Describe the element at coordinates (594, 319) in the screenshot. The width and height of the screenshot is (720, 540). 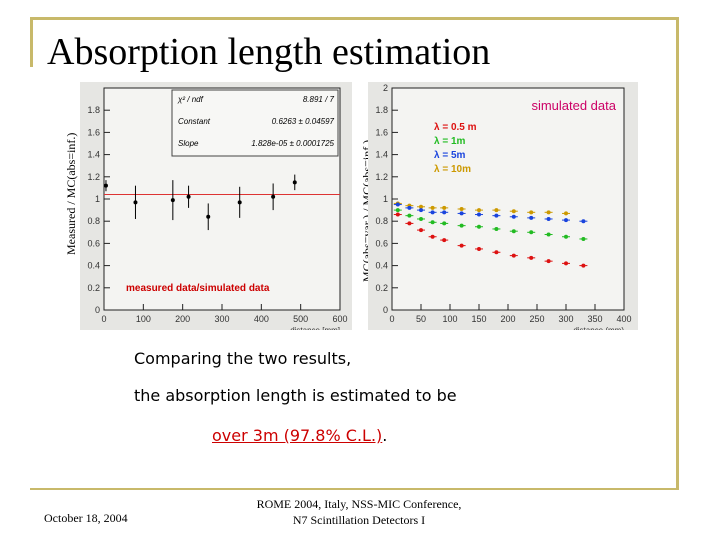
I see `right-plot-xtick-label: 350` at that location.